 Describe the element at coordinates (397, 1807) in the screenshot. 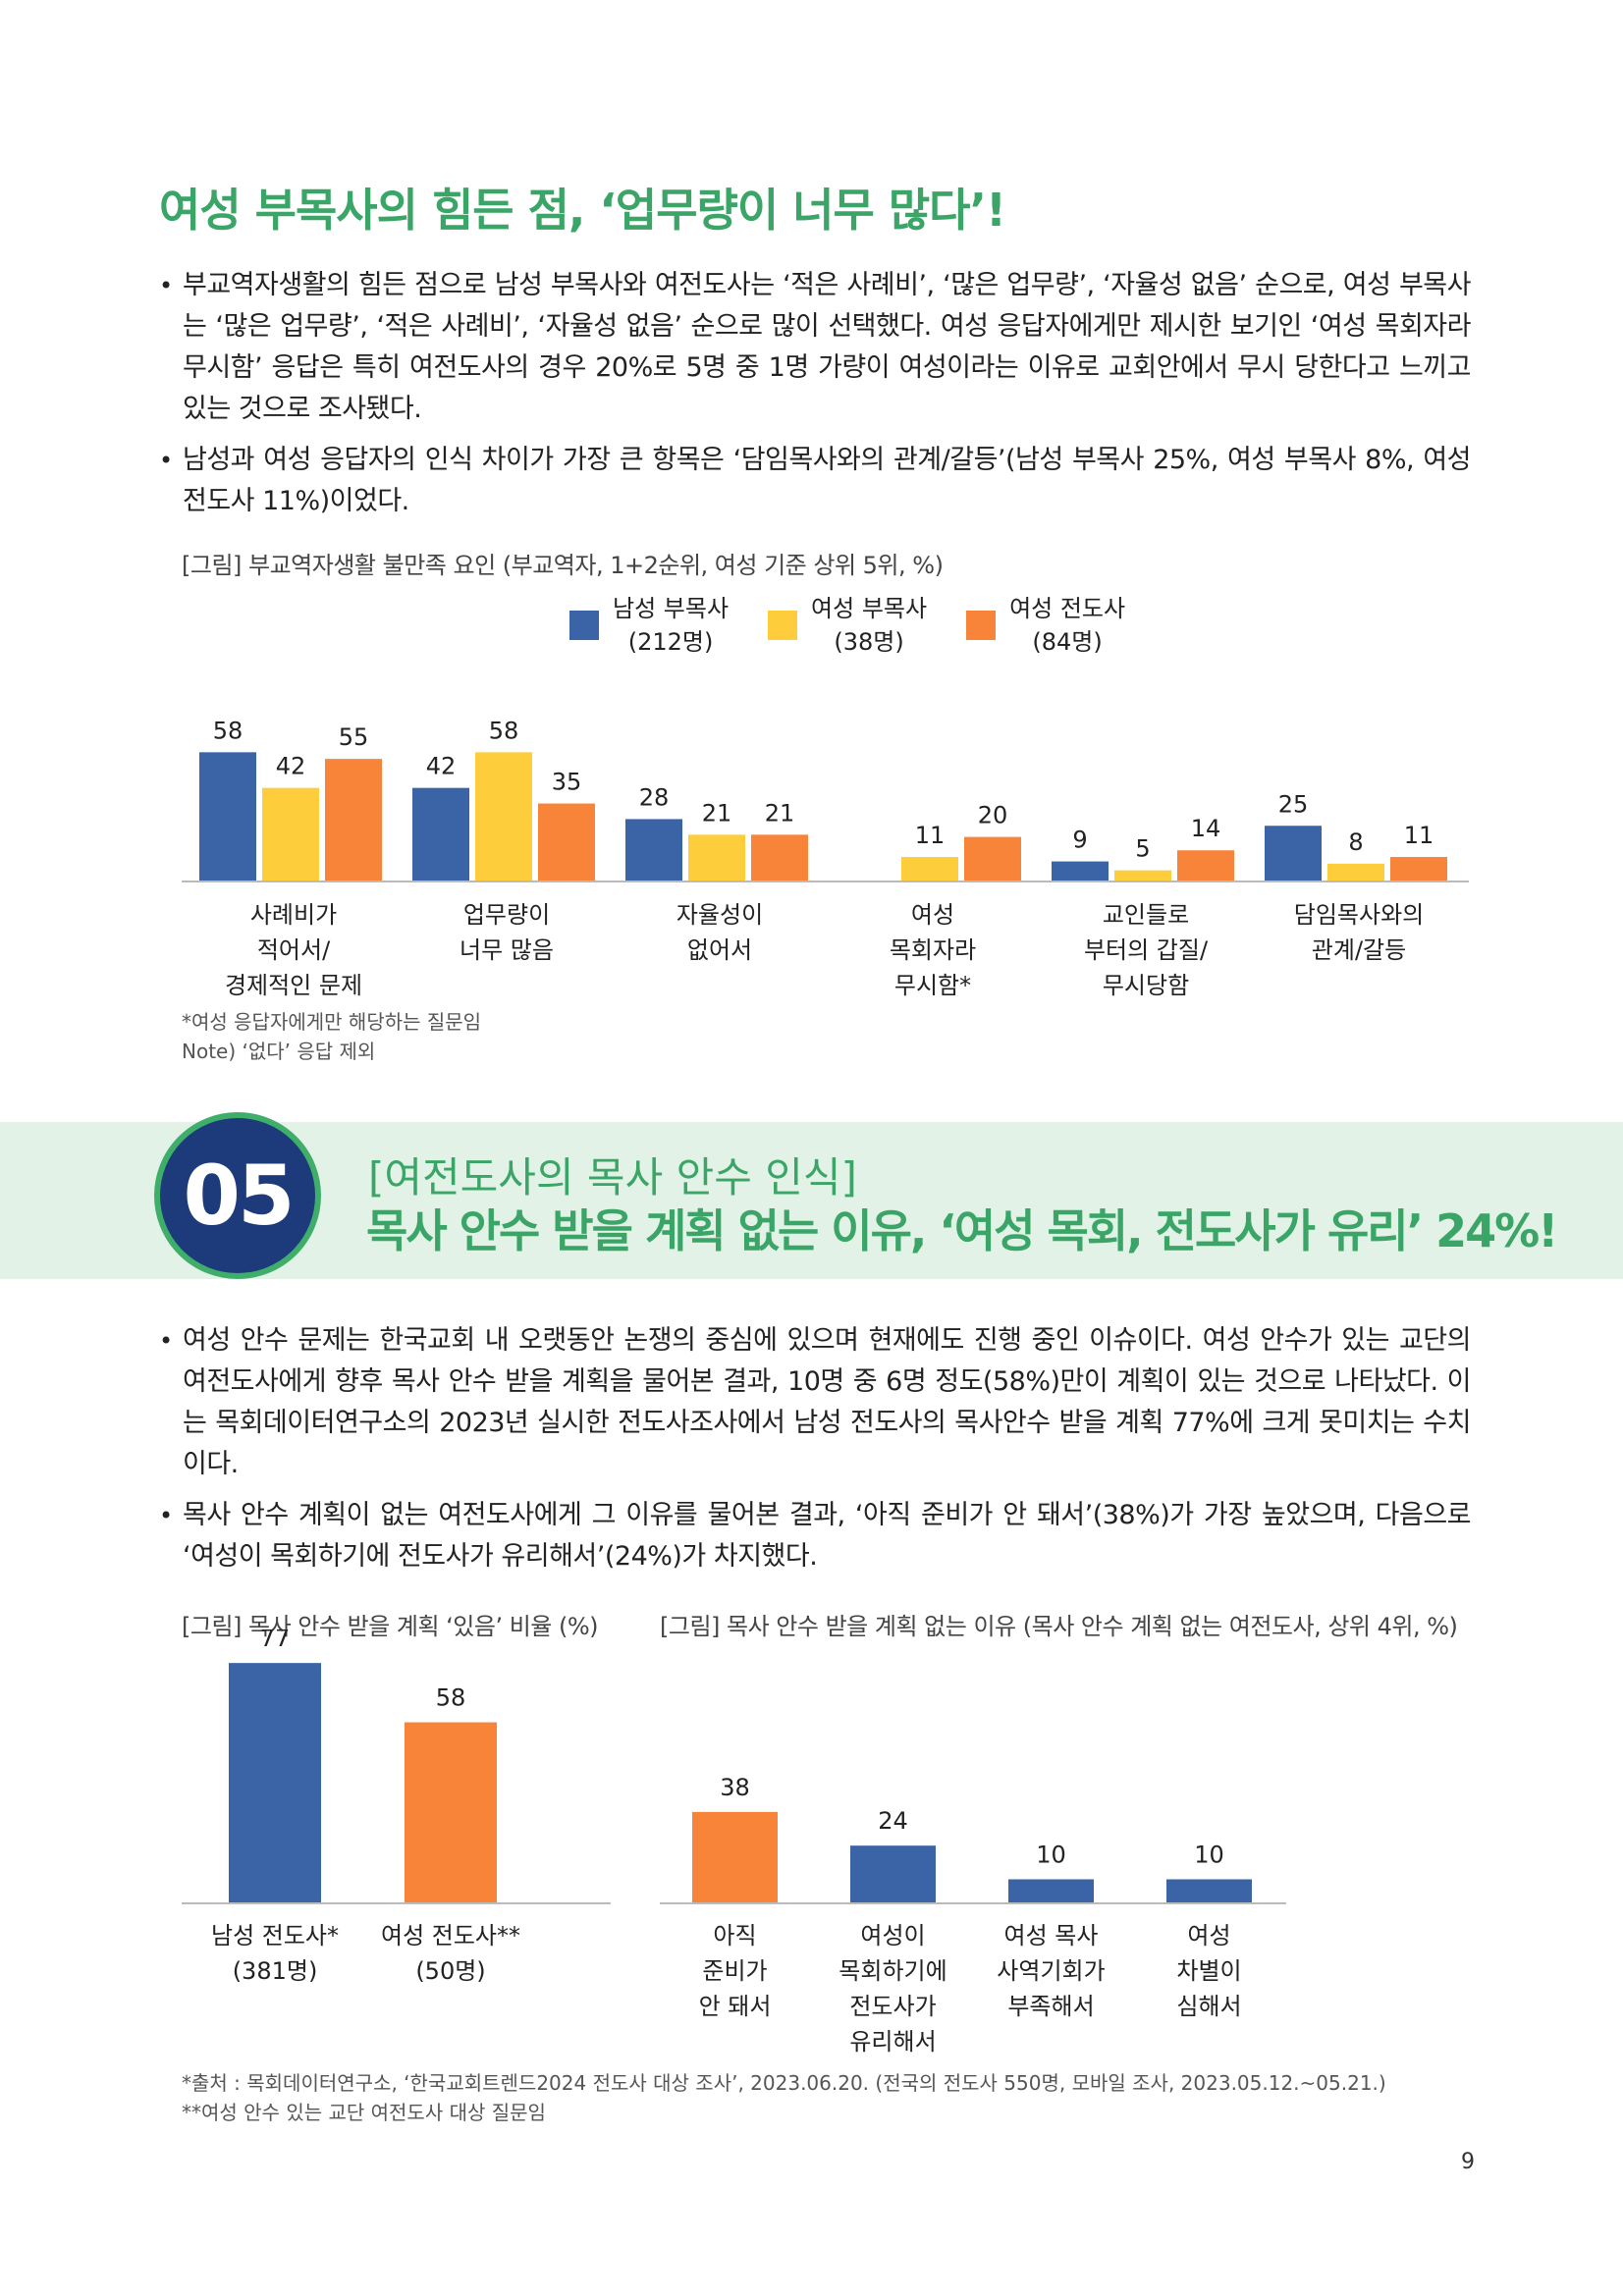

I see `chart-ordination-plan-ratio: 77 남성 전도사* (381명) 58 여성 전도사** (50명)` at that location.